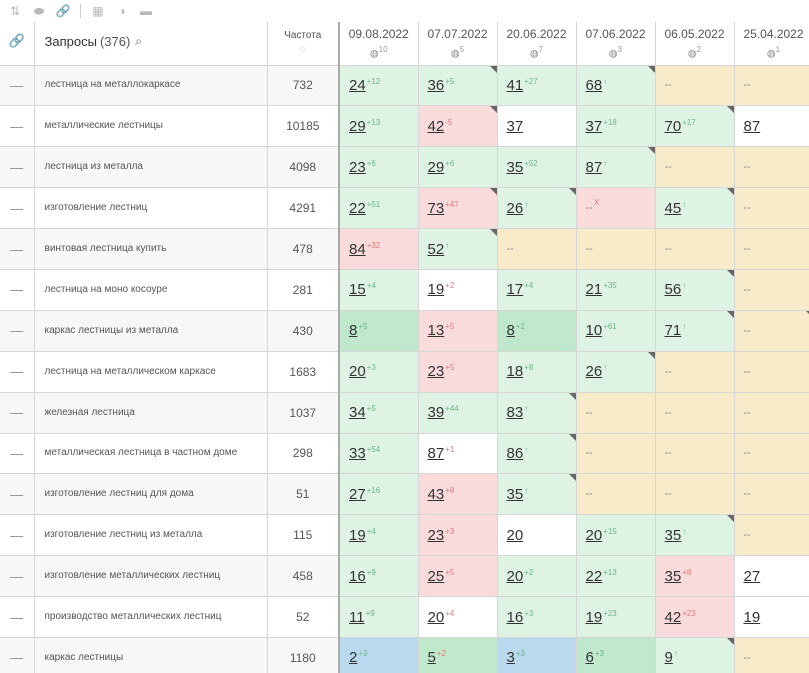 The height and width of the screenshot is (673, 809). Describe the element at coordinates (510, 658) in the screenshot. I see `position-value: 3` at that location.